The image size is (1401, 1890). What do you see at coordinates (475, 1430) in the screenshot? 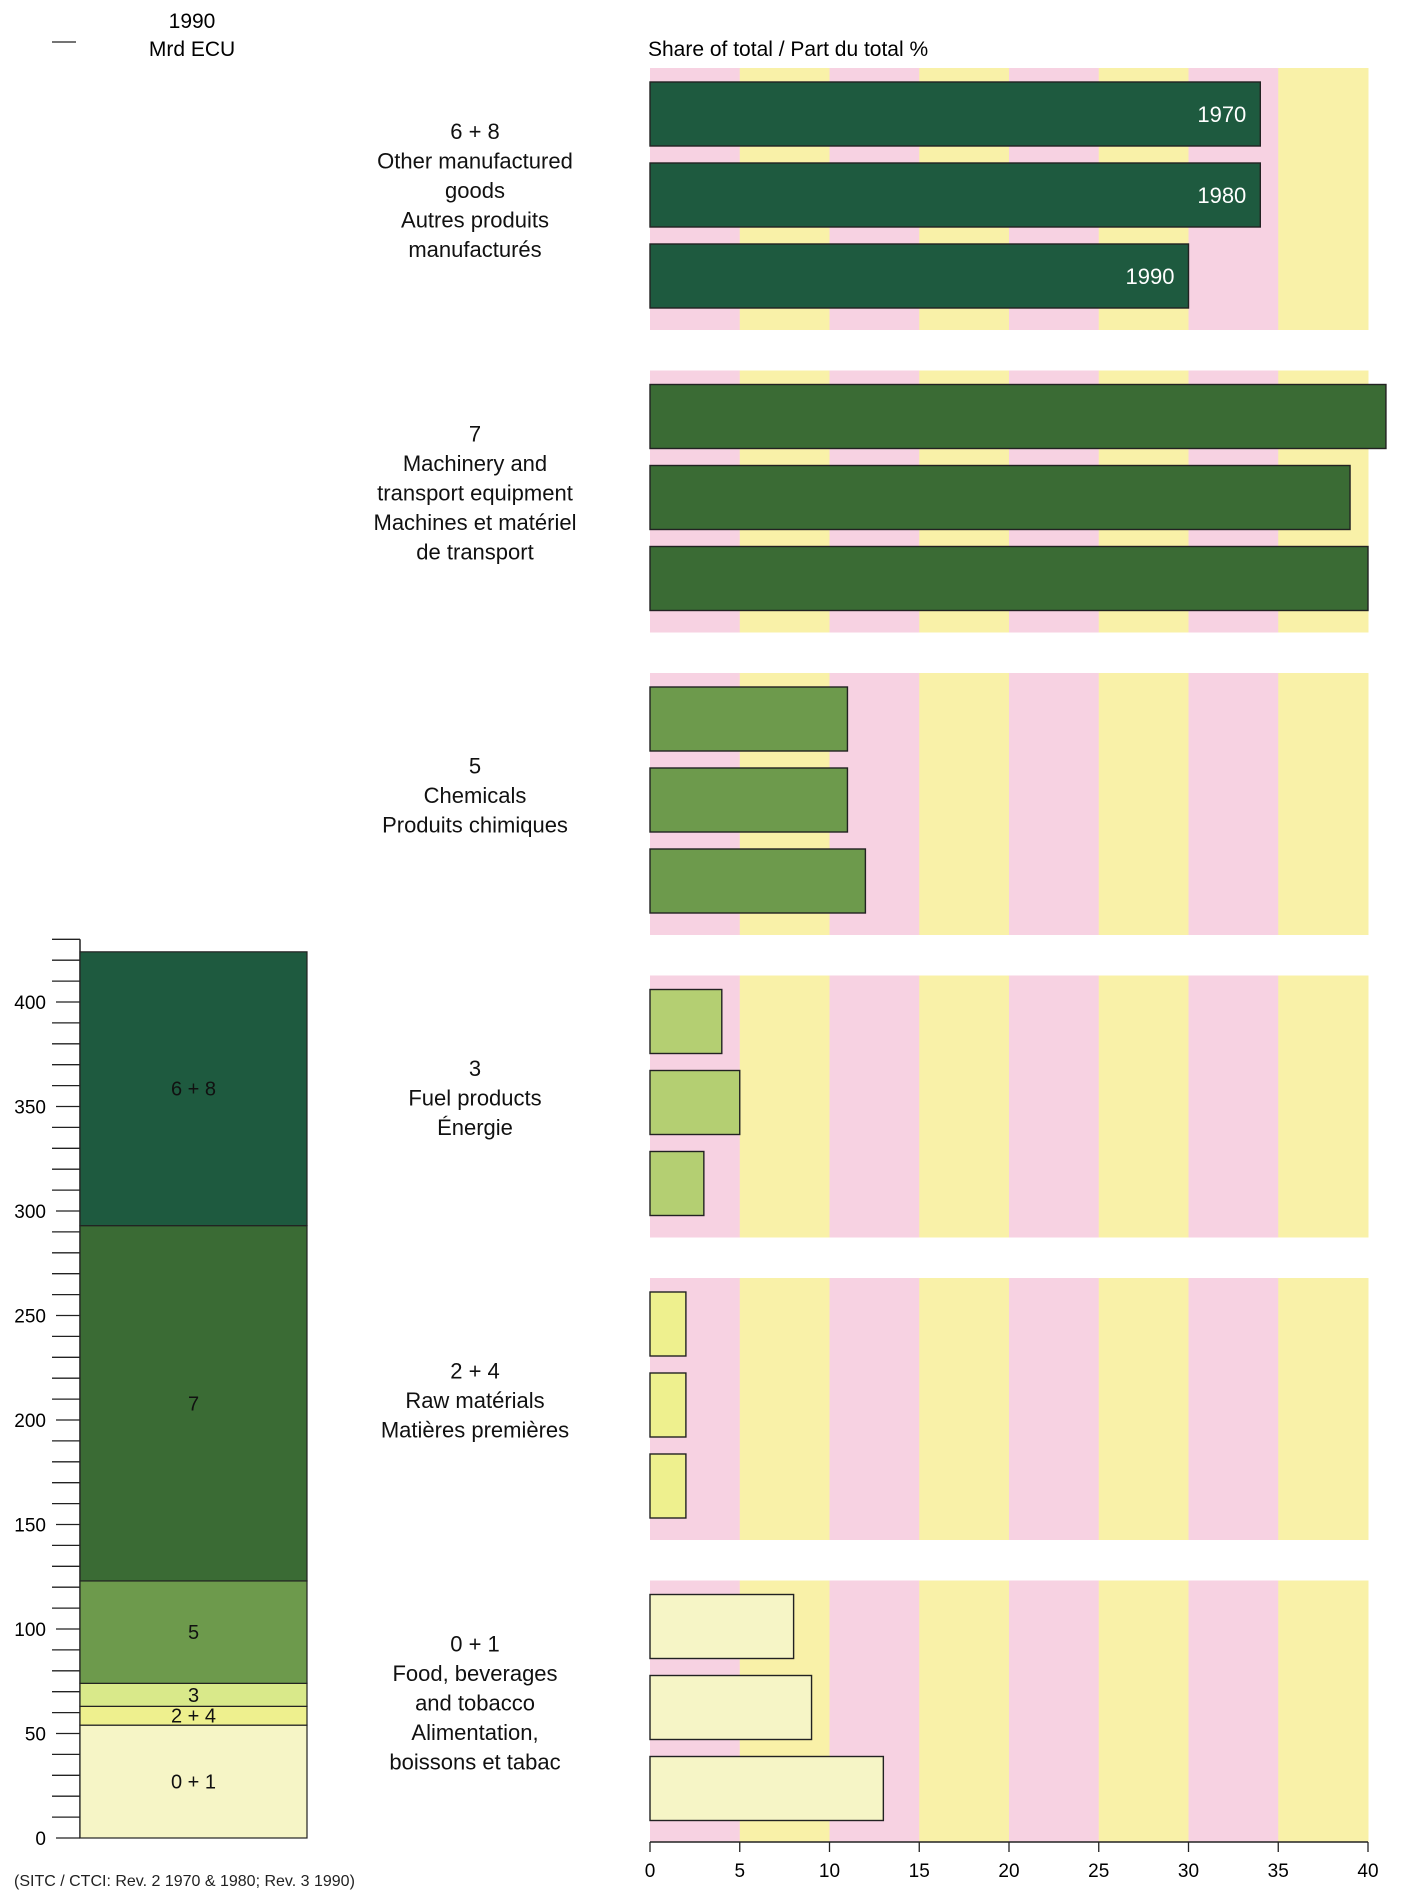
I see `category-label-line: Matières premières` at bounding box center [475, 1430].